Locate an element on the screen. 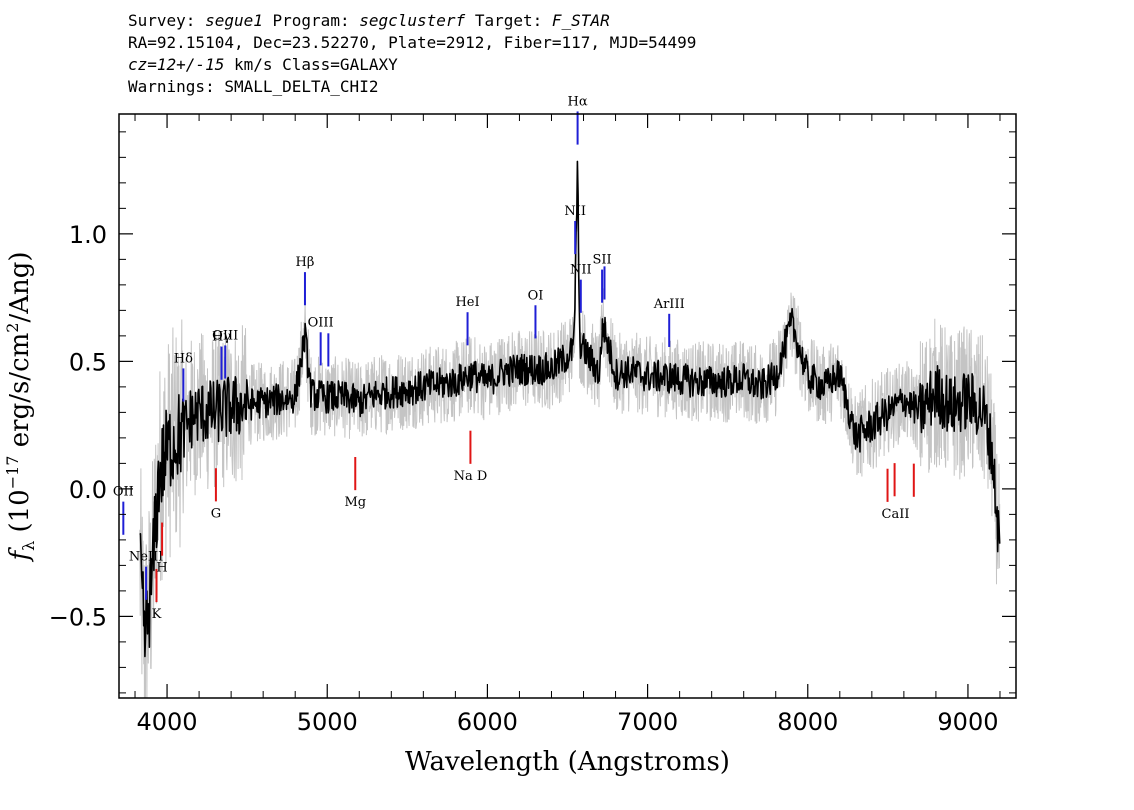  absorption-line-label: H is located at coordinates (161, 568).